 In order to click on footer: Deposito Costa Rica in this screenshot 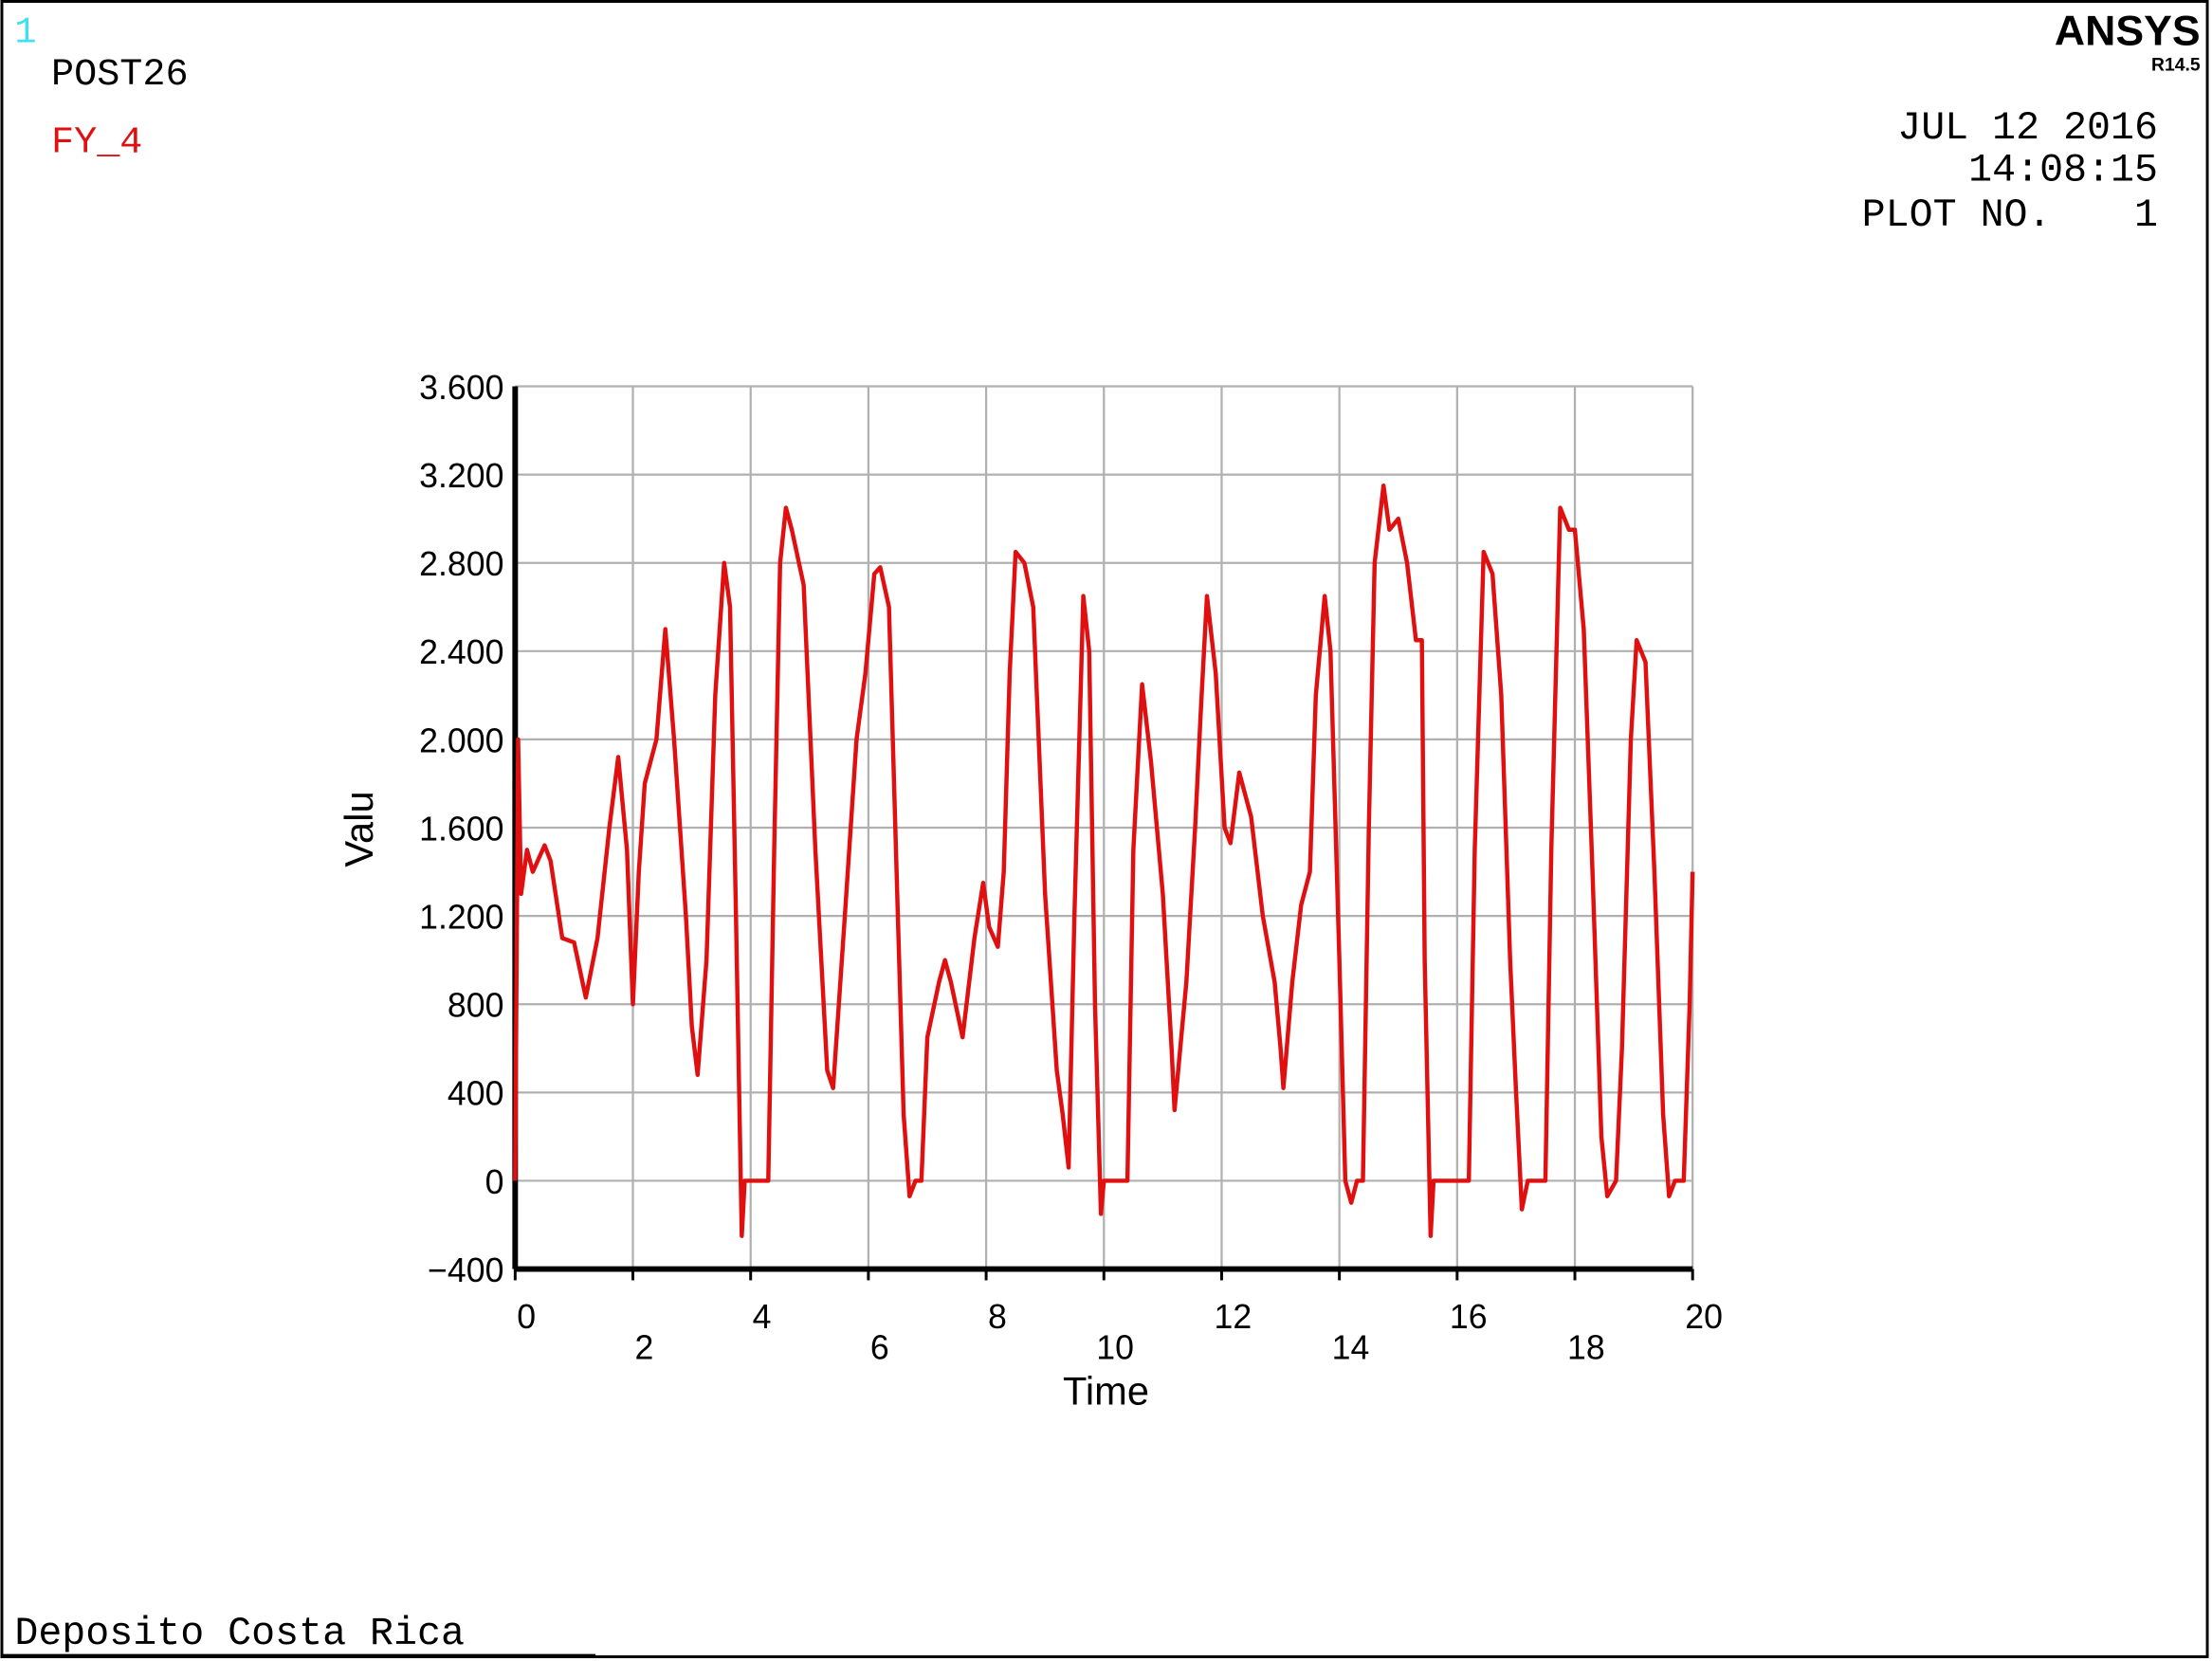, I will do `click(239, 1633)`.